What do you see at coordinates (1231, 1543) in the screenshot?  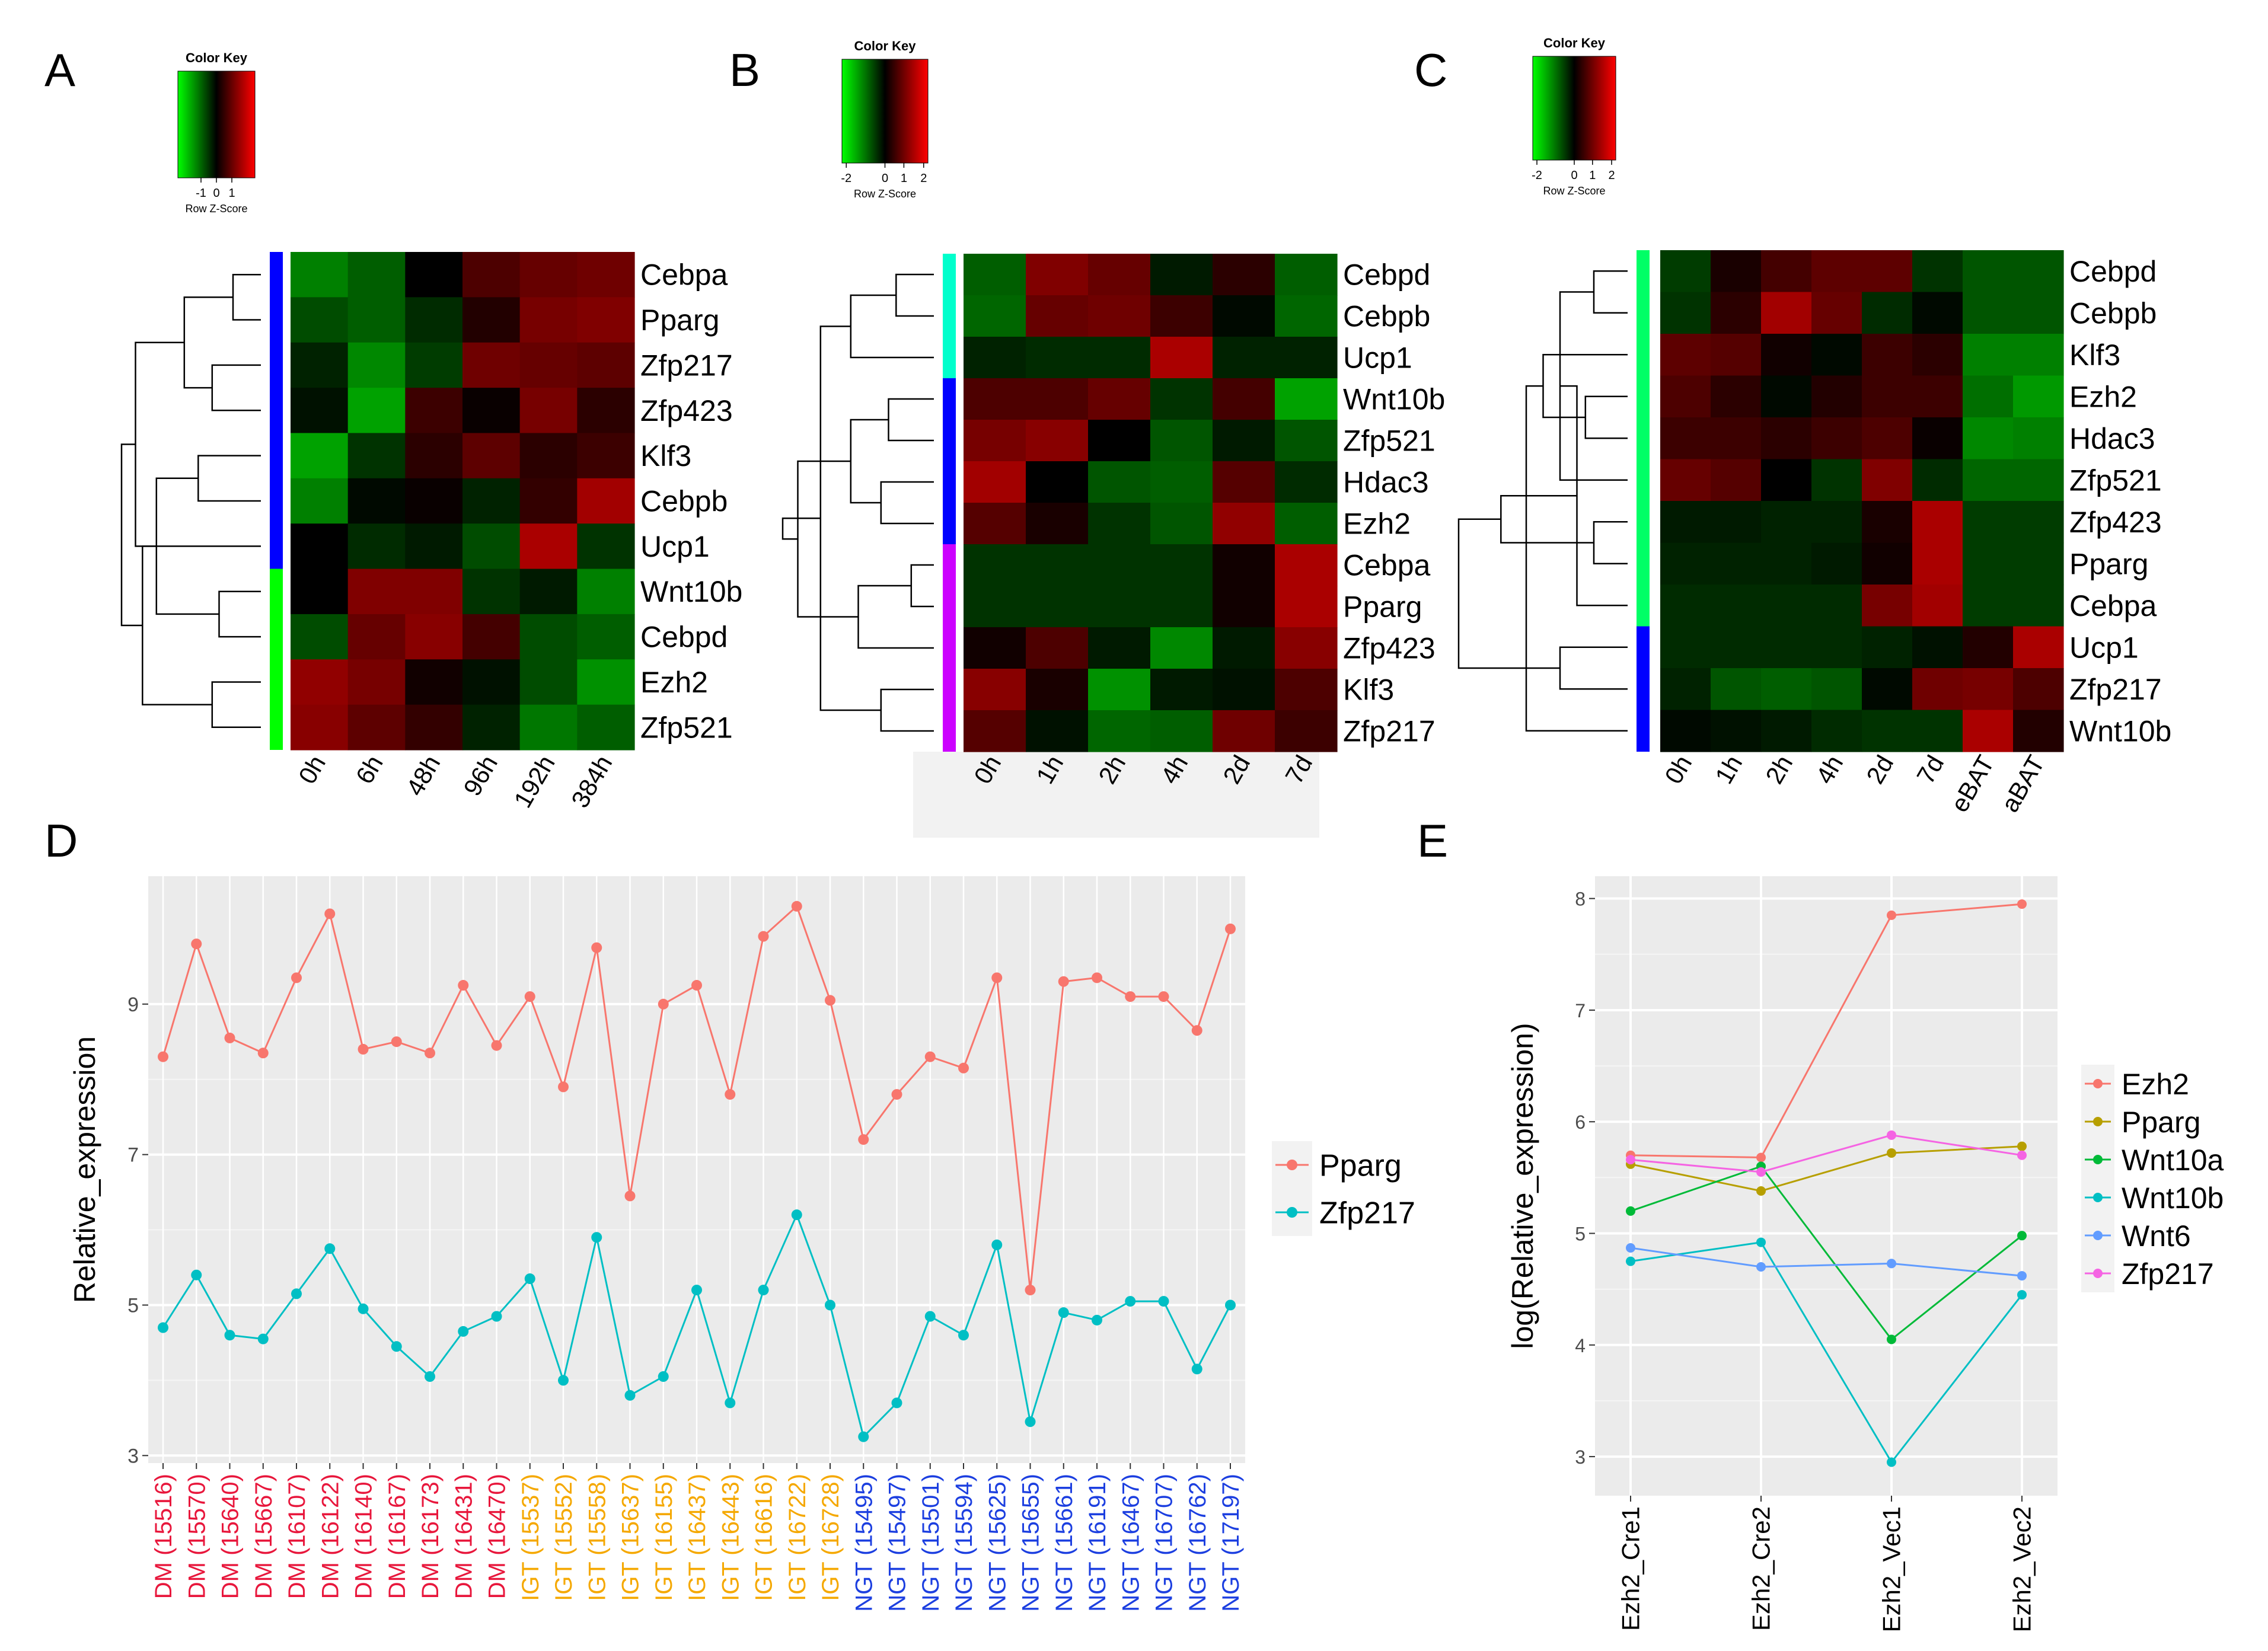 I see `x-tick-label: NGT (17197)` at bounding box center [1231, 1543].